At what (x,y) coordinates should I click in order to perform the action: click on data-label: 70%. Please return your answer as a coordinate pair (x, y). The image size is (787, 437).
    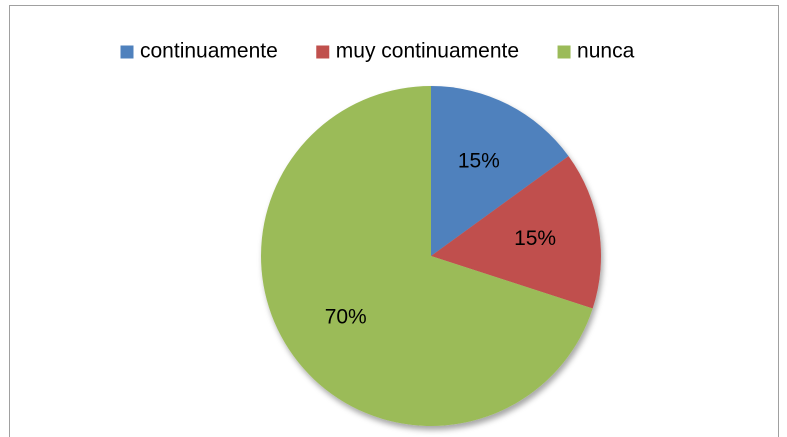
    Looking at the image, I should click on (346, 316).